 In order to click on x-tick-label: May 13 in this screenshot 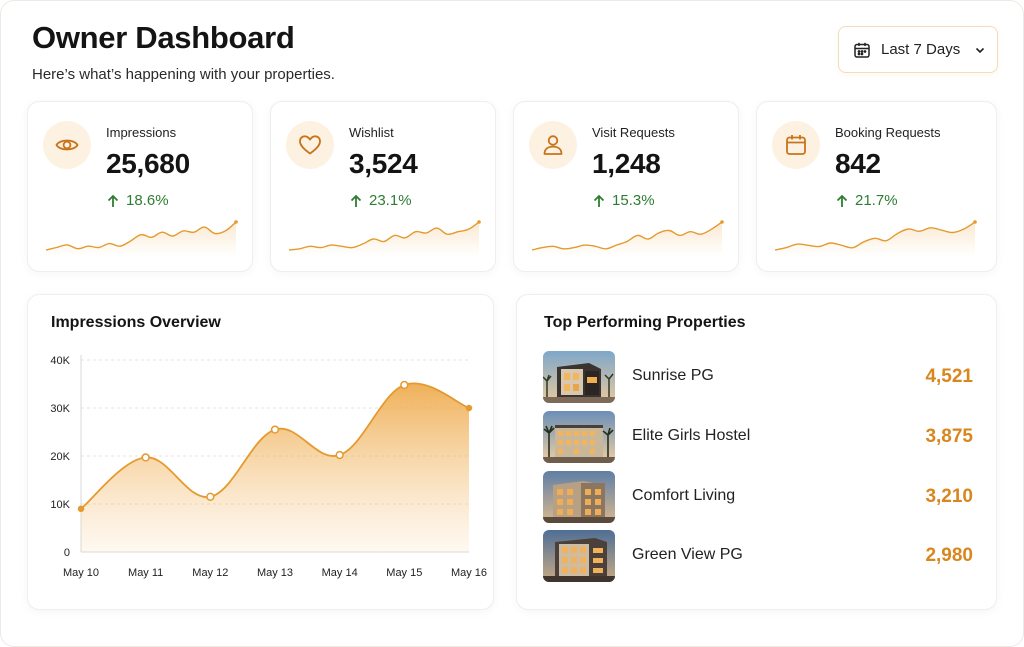, I will do `click(275, 573)`.